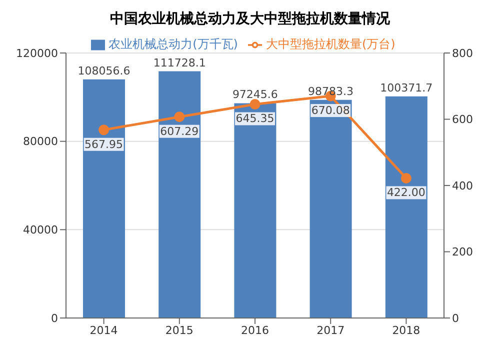  What do you see at coordinates (330, 330) in the screenshot?
I see `x-tick-label: 2017` at bounding box center [330, 330].